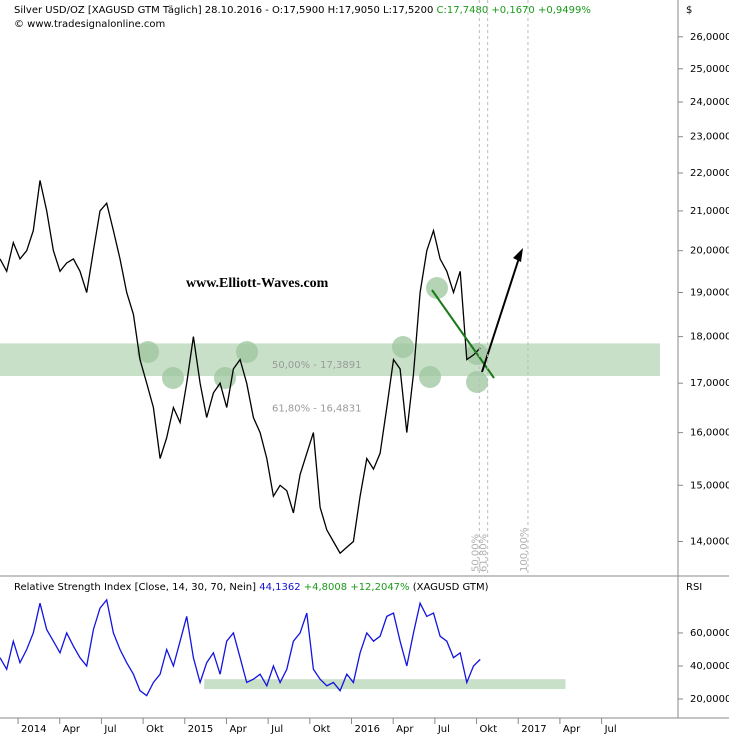  I want to click on x-tick-label: 2014, so click(33, 729).